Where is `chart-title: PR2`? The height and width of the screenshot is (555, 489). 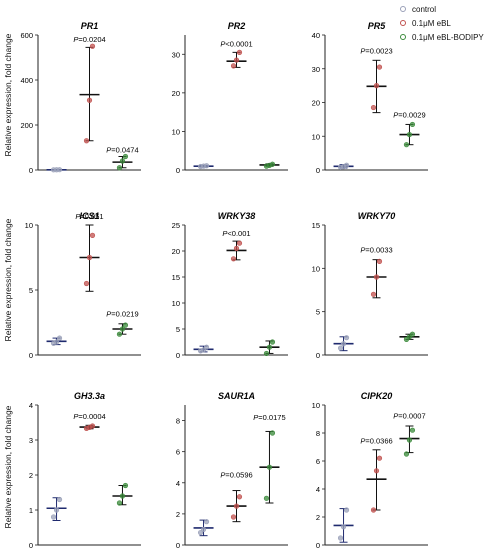
chart-title: PR2 is located at coordinates (237, 26).